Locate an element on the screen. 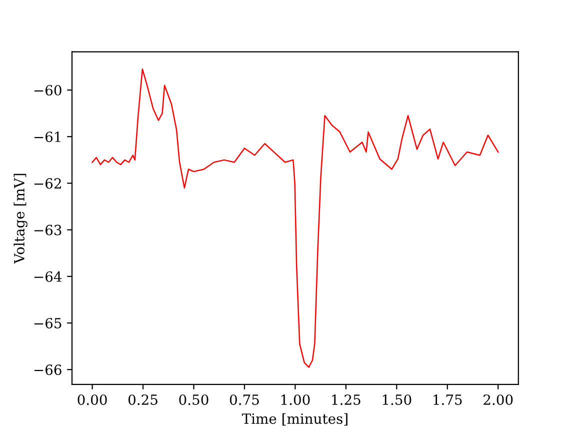  x-tick-label: 0.25 is located at coordinates (143, 399).